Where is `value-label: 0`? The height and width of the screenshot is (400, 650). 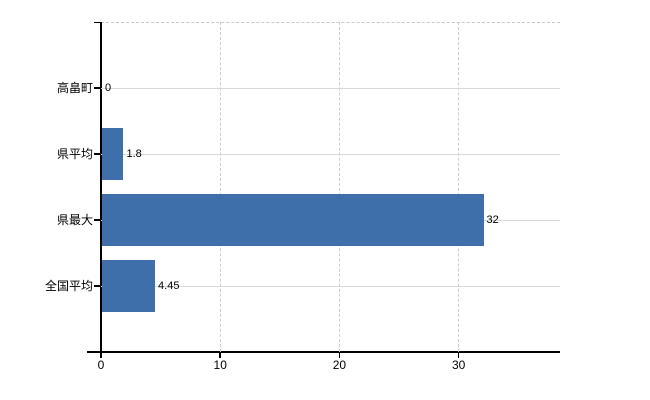
value-label: 0 is located at coordinates (108, 88).